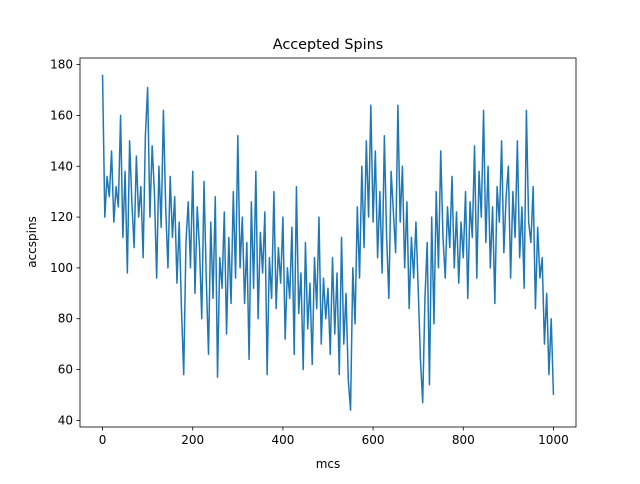  I want to click on x-tick-label: 600, so click(373, 440).